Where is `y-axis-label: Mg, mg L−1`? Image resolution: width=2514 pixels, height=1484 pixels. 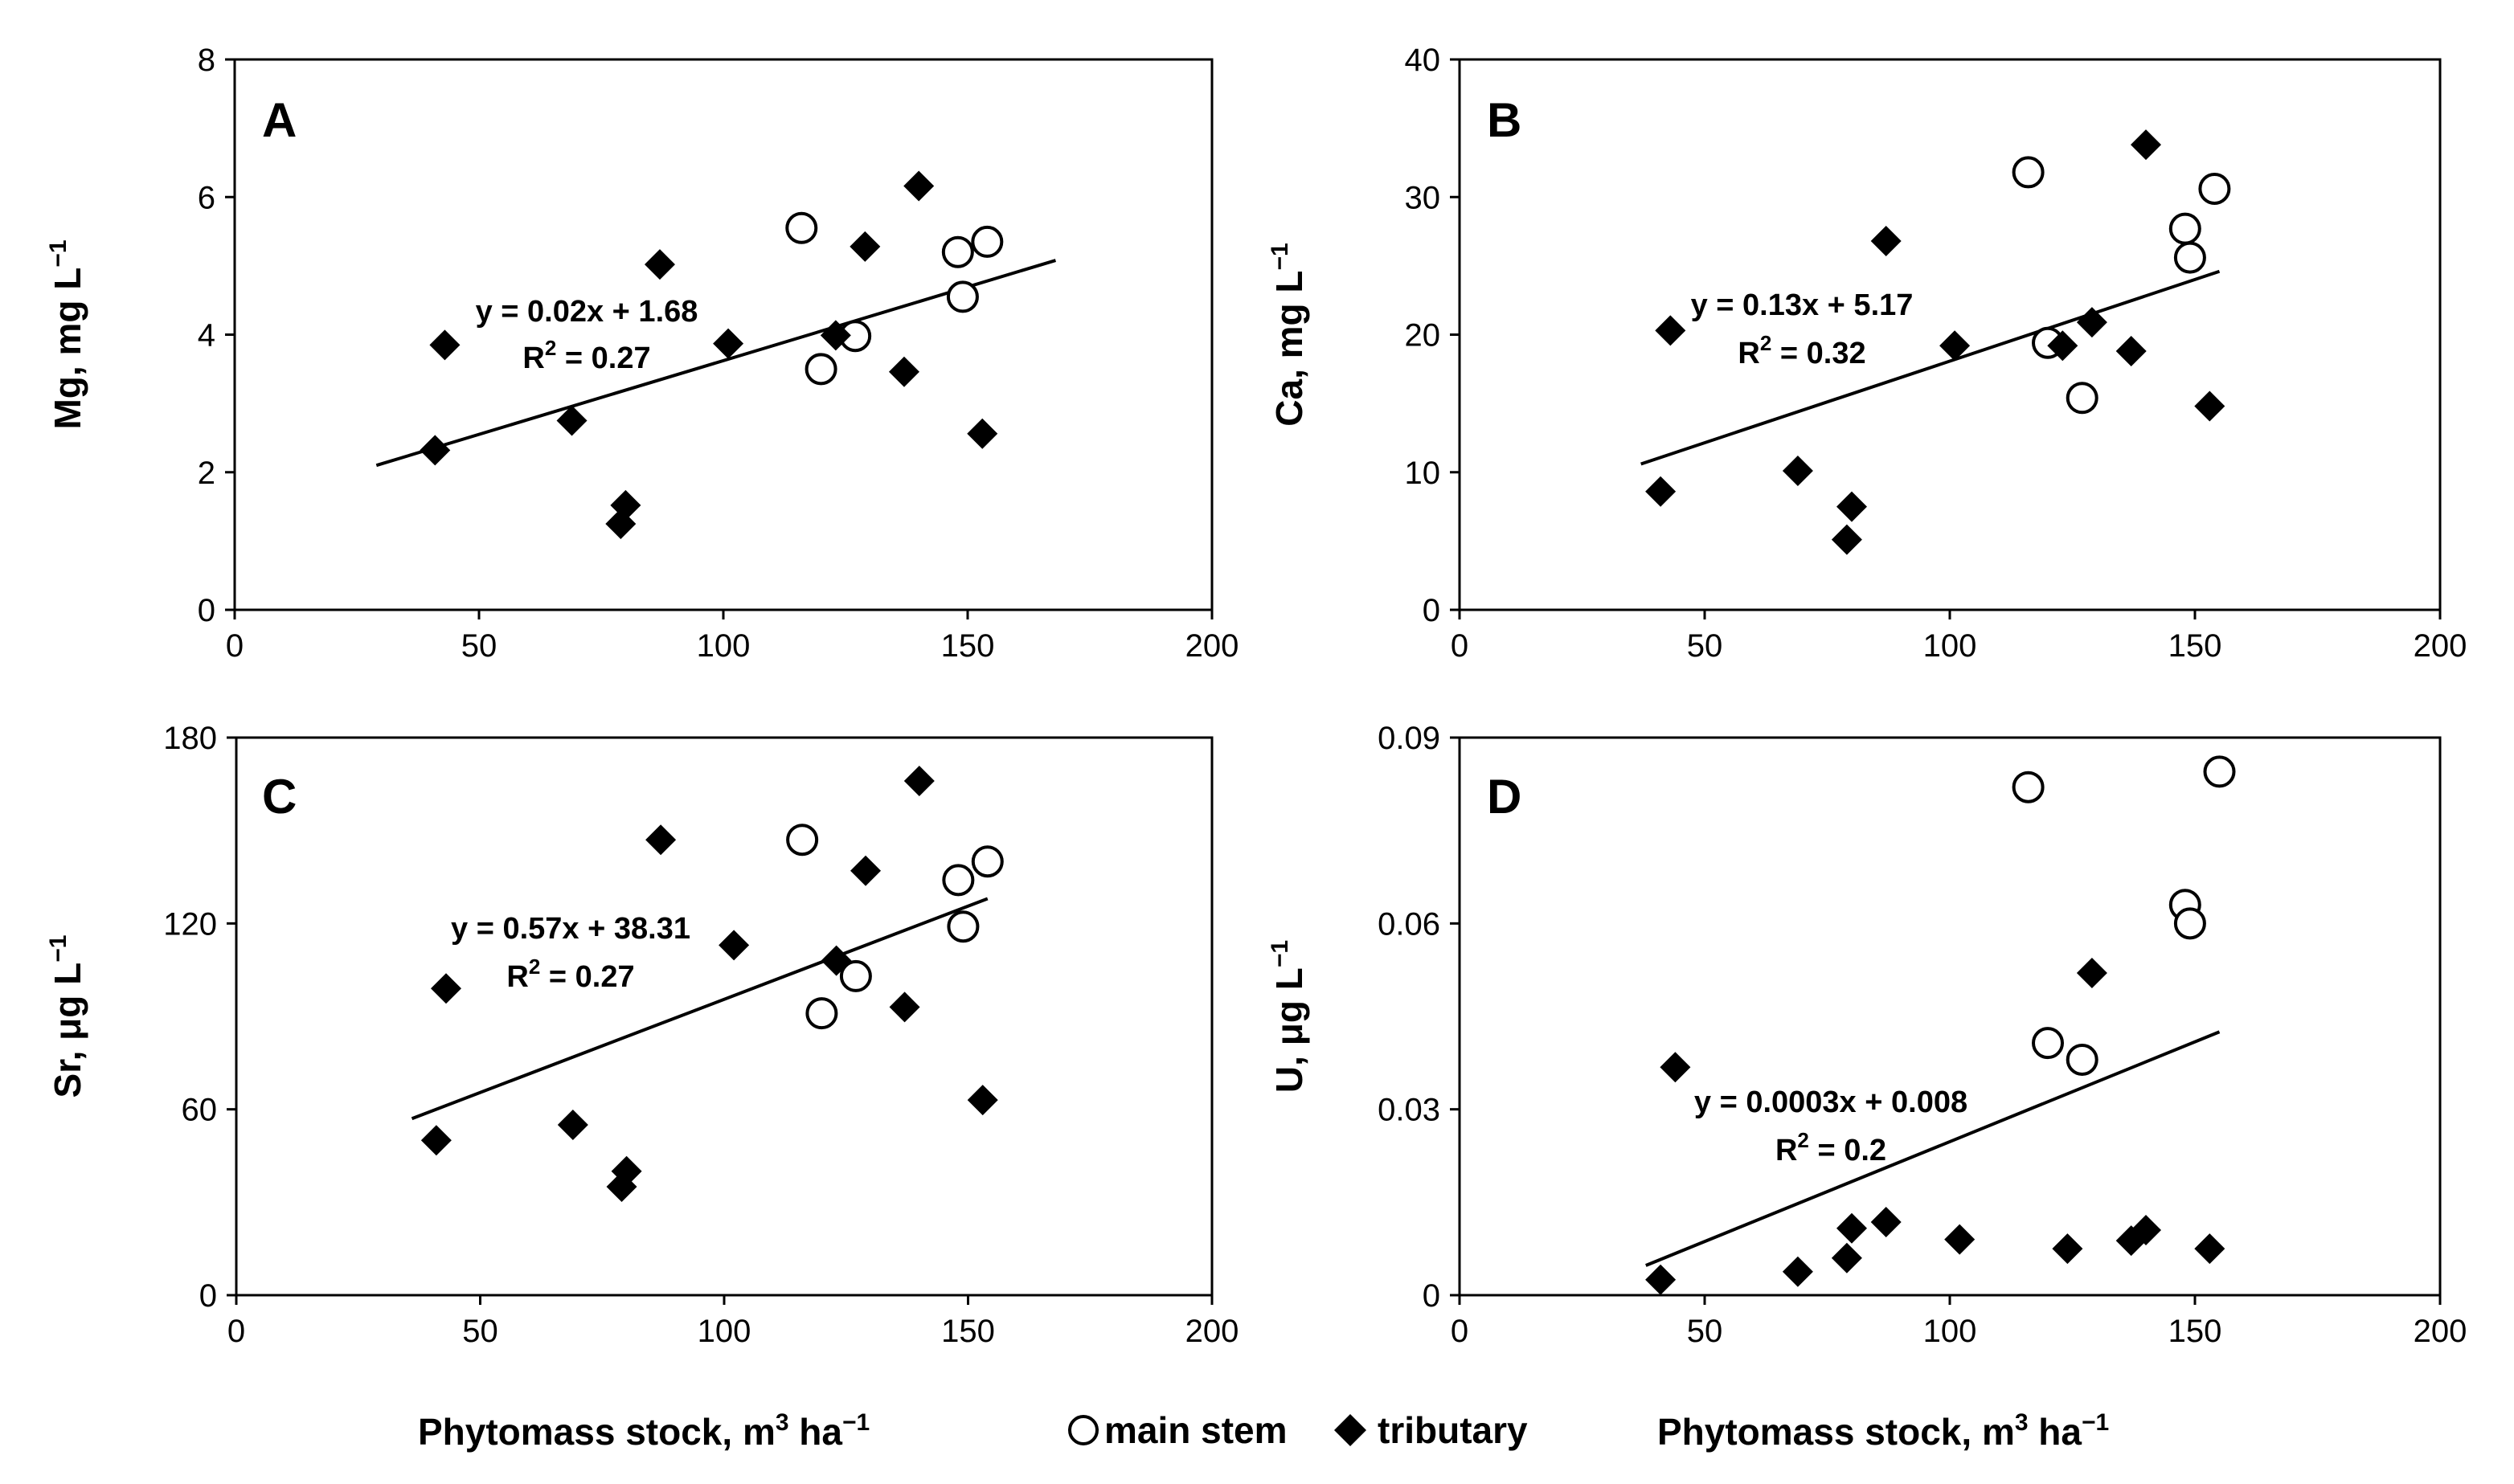
y-axis-label: Mg, mg L−1 is located at coordinates (66, 334).